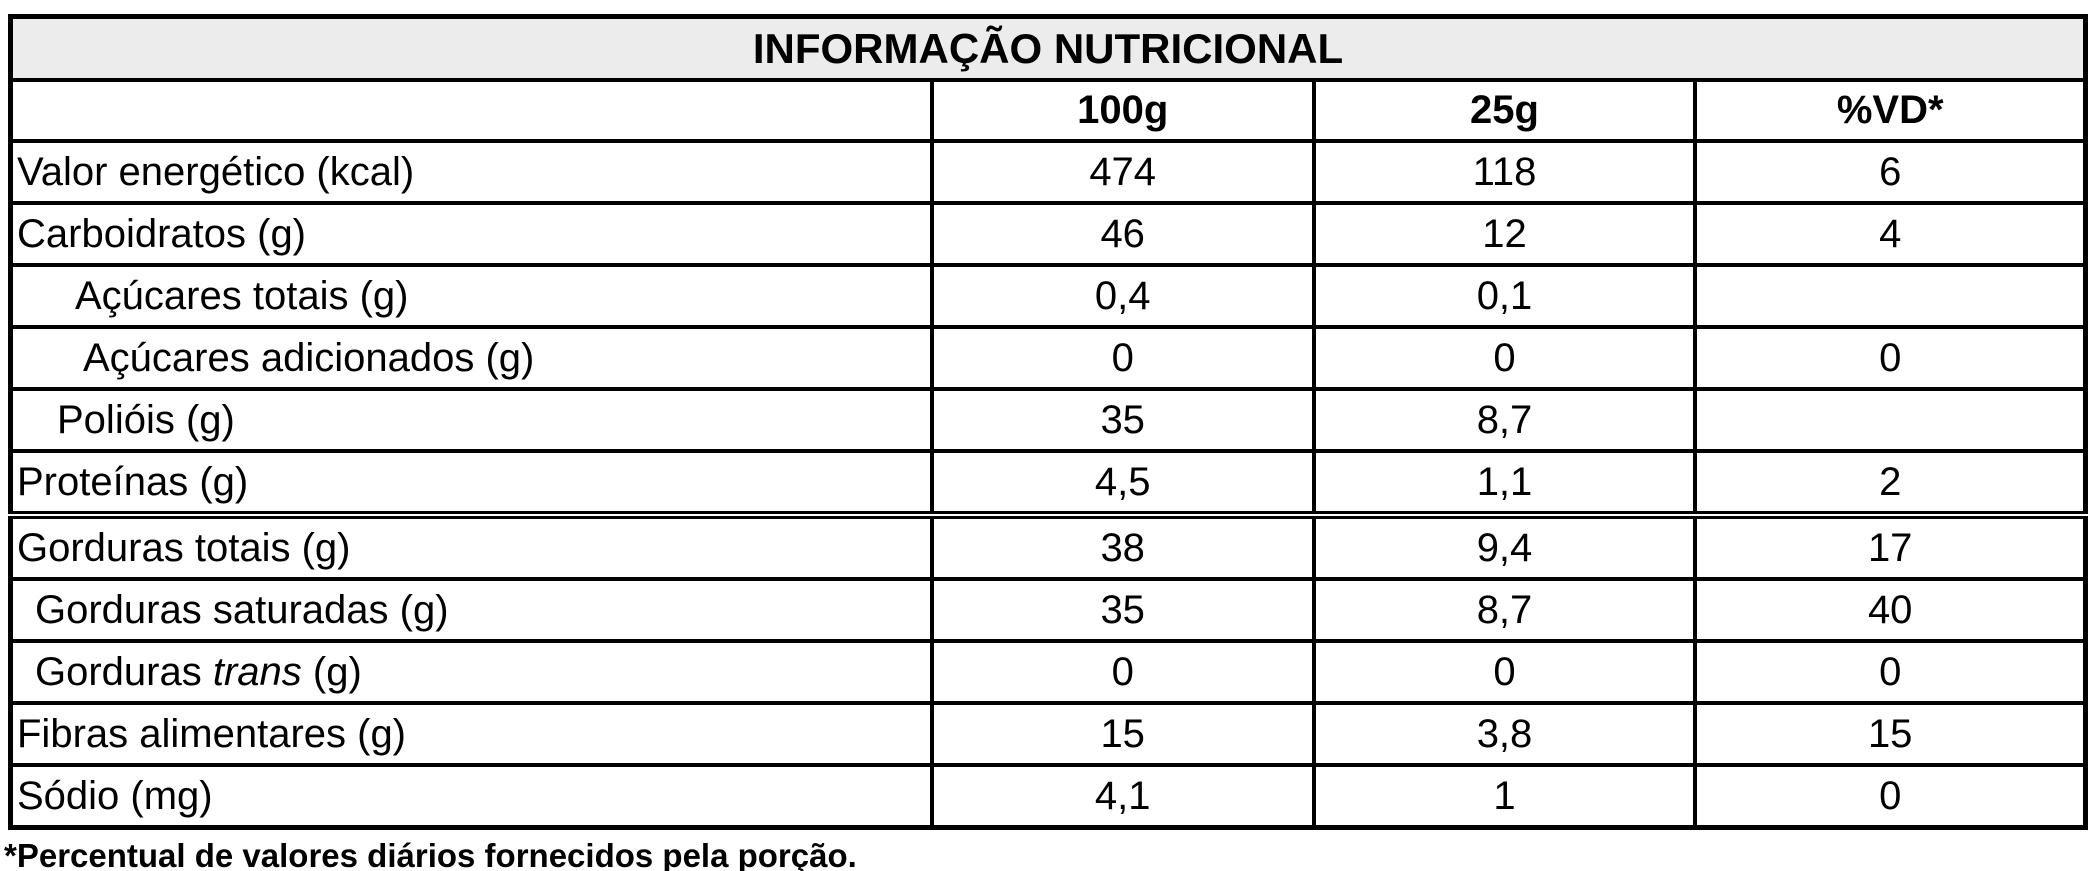 The width and height of the screenshot is (2095, 871). What do you see at coordinates (1122, 734) in the screenshot?
I see `value-100g: 15` at bounding box center [1122, 734].